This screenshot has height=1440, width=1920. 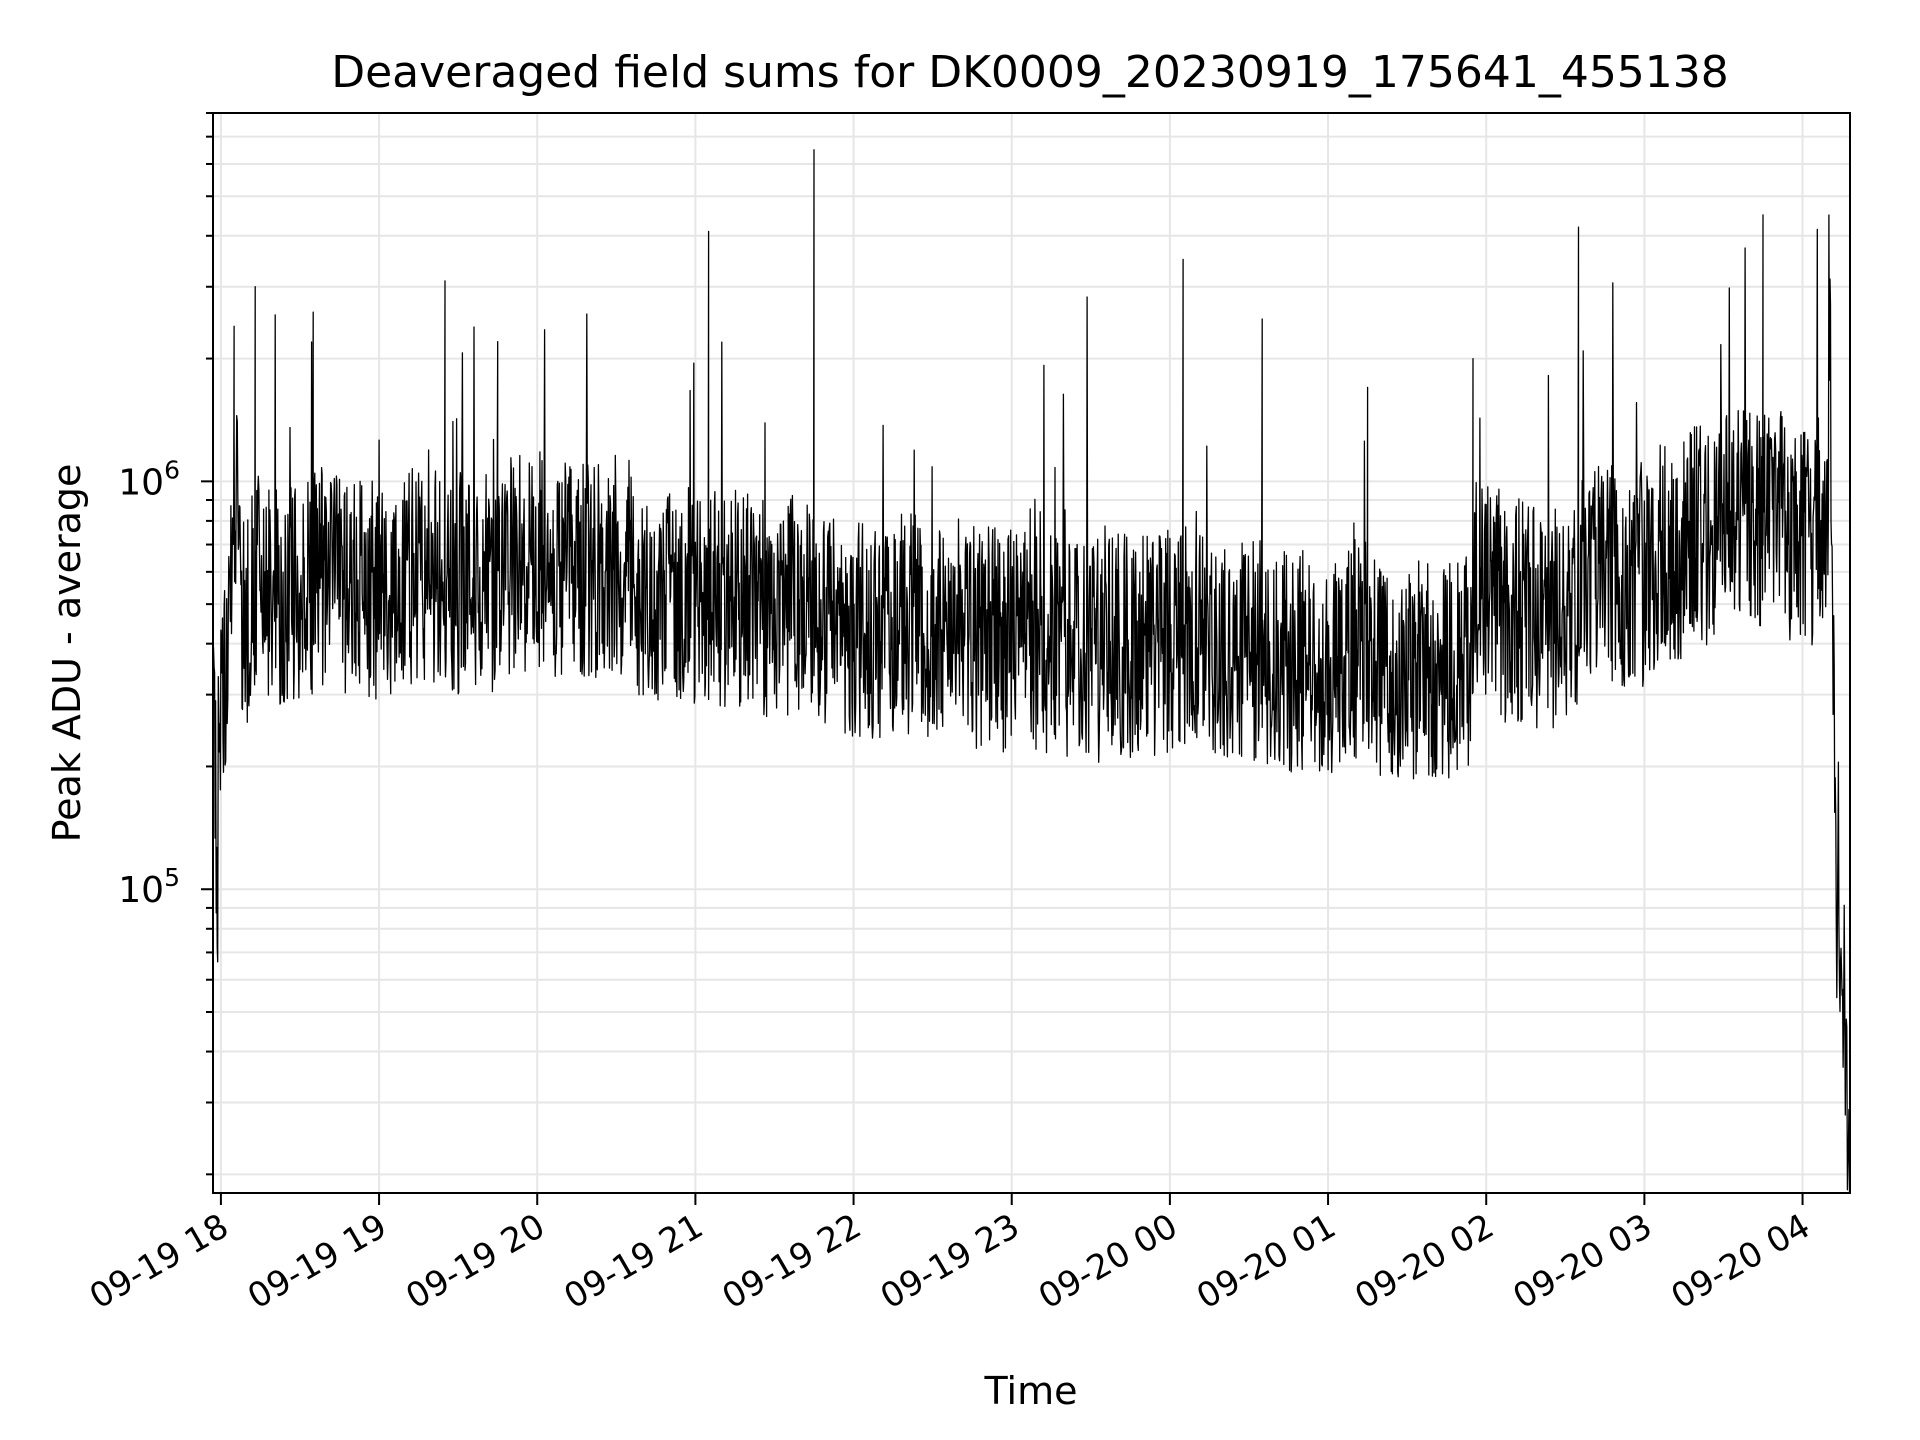 I want to click on x-tick-label: 09-19 22, so click(x=792, y=1261).